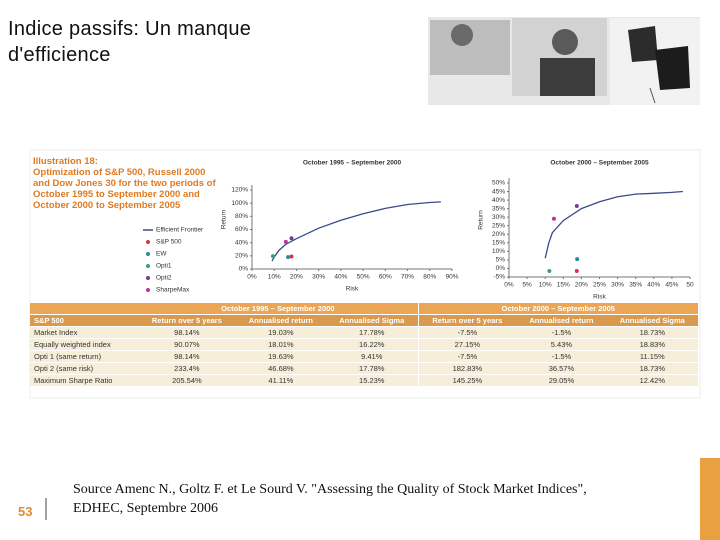 This screenshot has width=720, height=540. I want to click on y-axis-label: Return, so click(224, 219).